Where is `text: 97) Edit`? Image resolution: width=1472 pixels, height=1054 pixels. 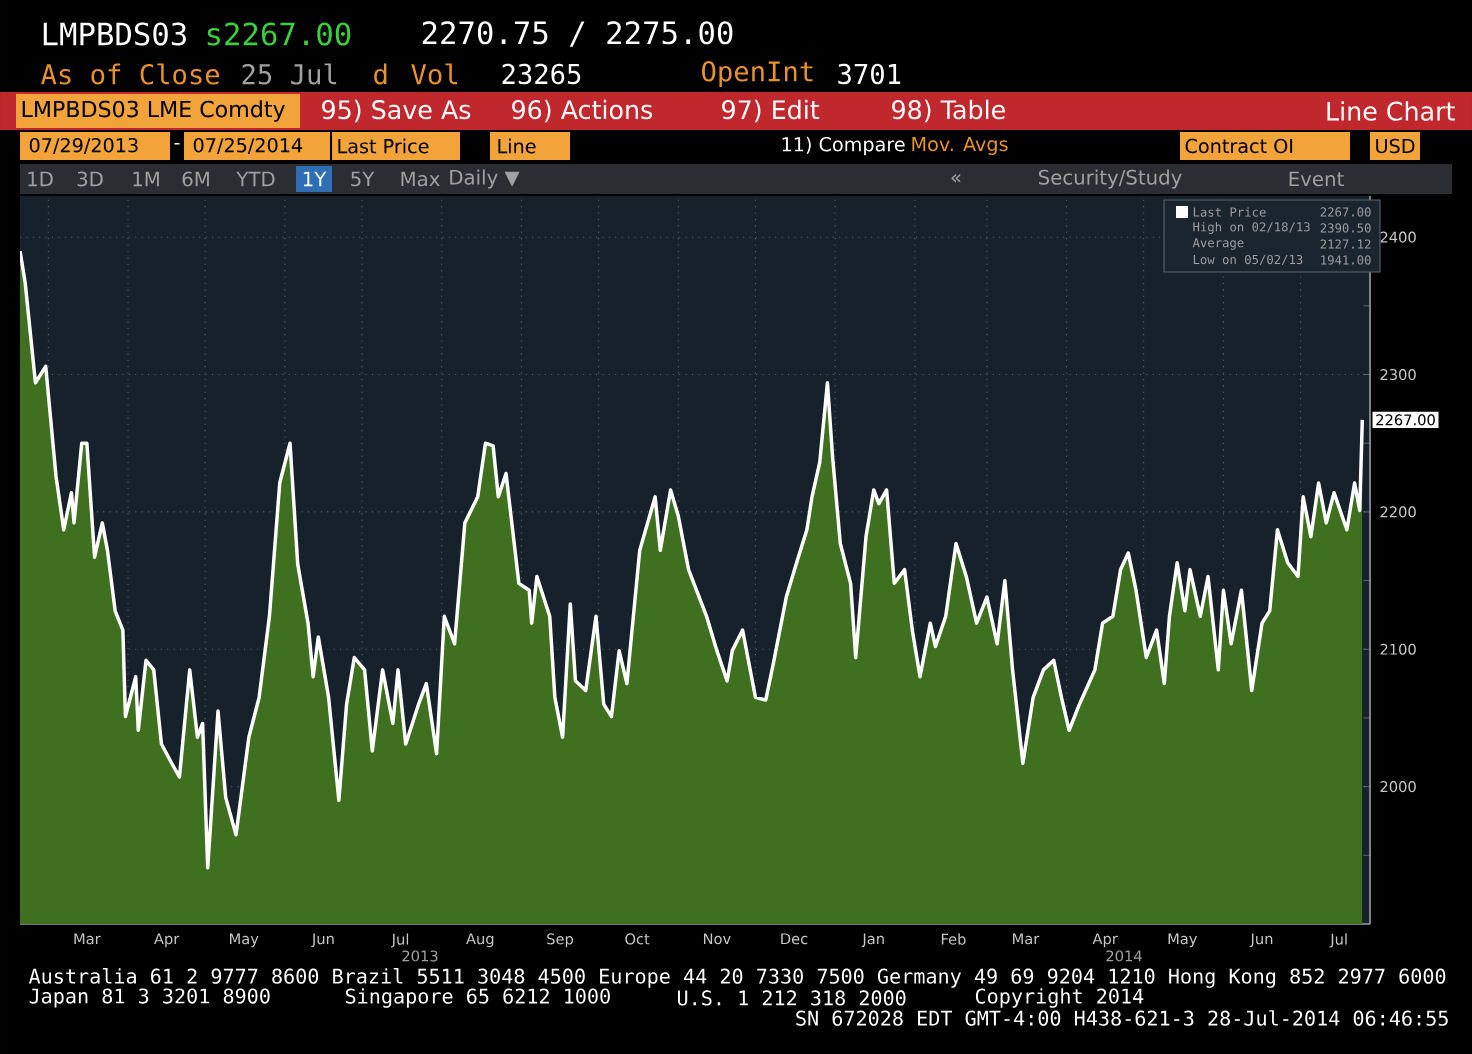 text: 97) Edit is located at coordinates (771, 111).